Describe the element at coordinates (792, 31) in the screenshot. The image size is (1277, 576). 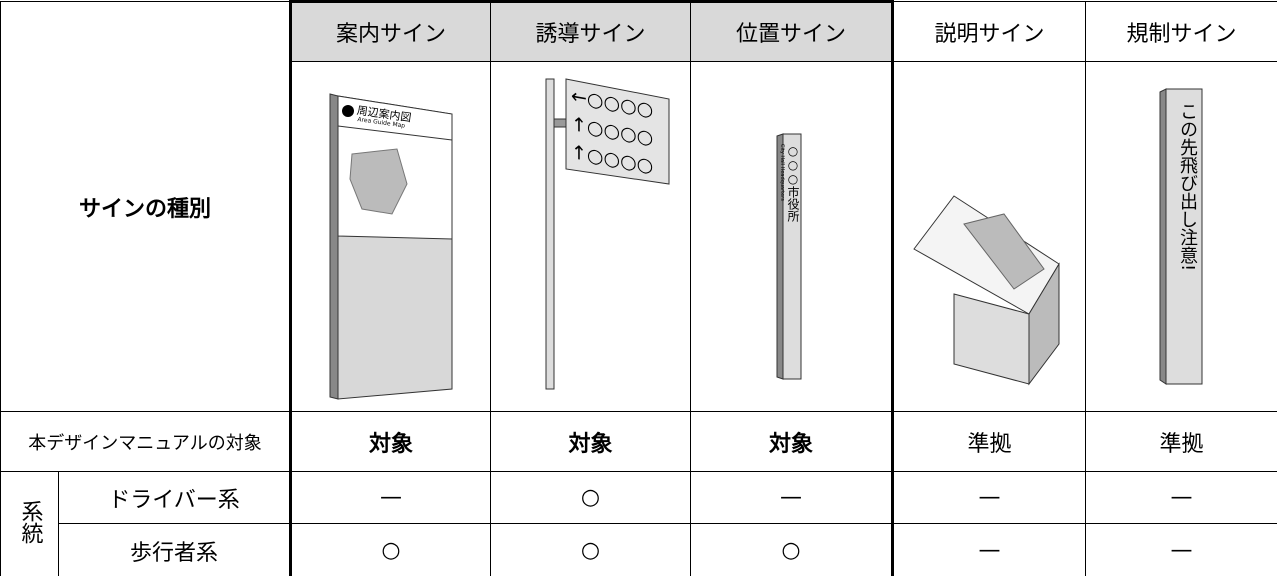
I see `column-header: 位置サイン` at that location.